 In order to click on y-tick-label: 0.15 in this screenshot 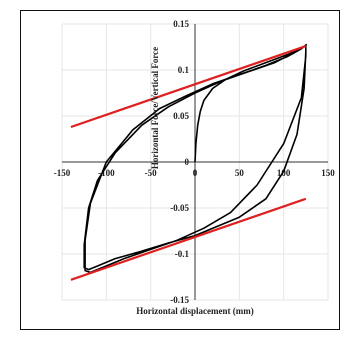, I will do `click(181, 24)`.